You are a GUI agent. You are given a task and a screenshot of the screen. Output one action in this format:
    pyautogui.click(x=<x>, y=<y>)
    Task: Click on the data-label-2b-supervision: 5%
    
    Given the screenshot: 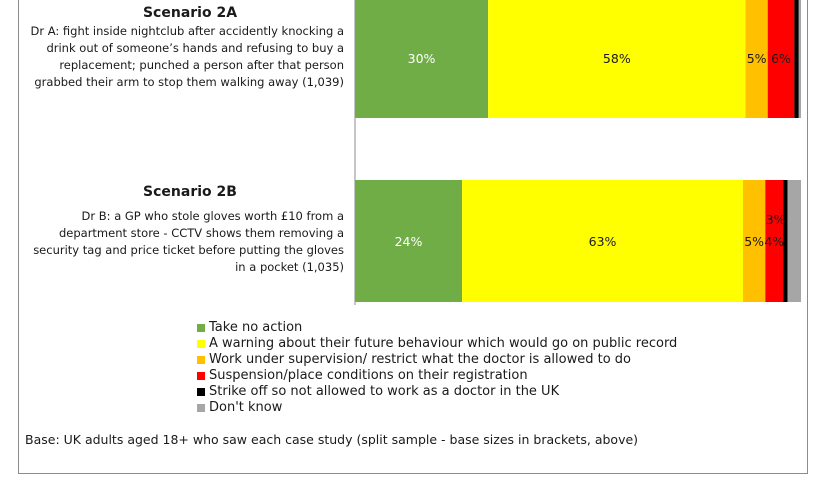 What is the action you would take?
    pyautogui.click(x=754, y=241)
    